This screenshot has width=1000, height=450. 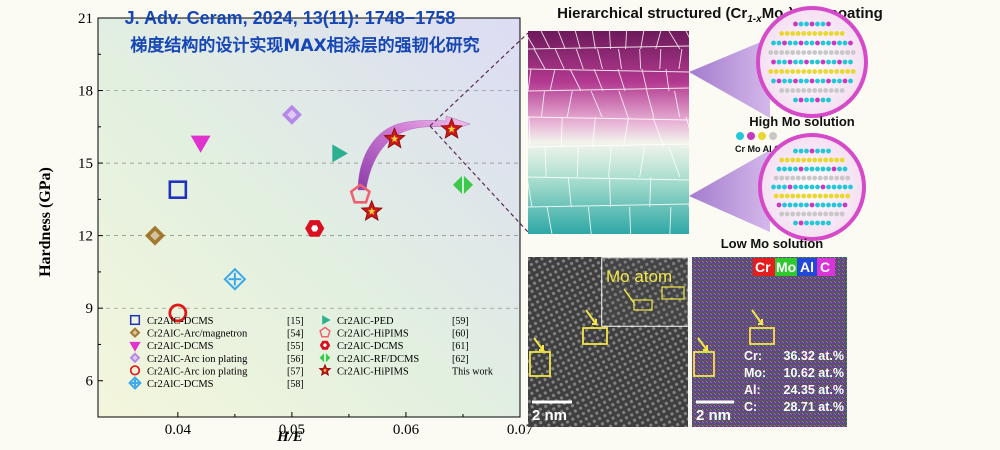 I want to click on legend-entry: Cr2AlC-Arc ion plating [56], so click(x=216, y=358).